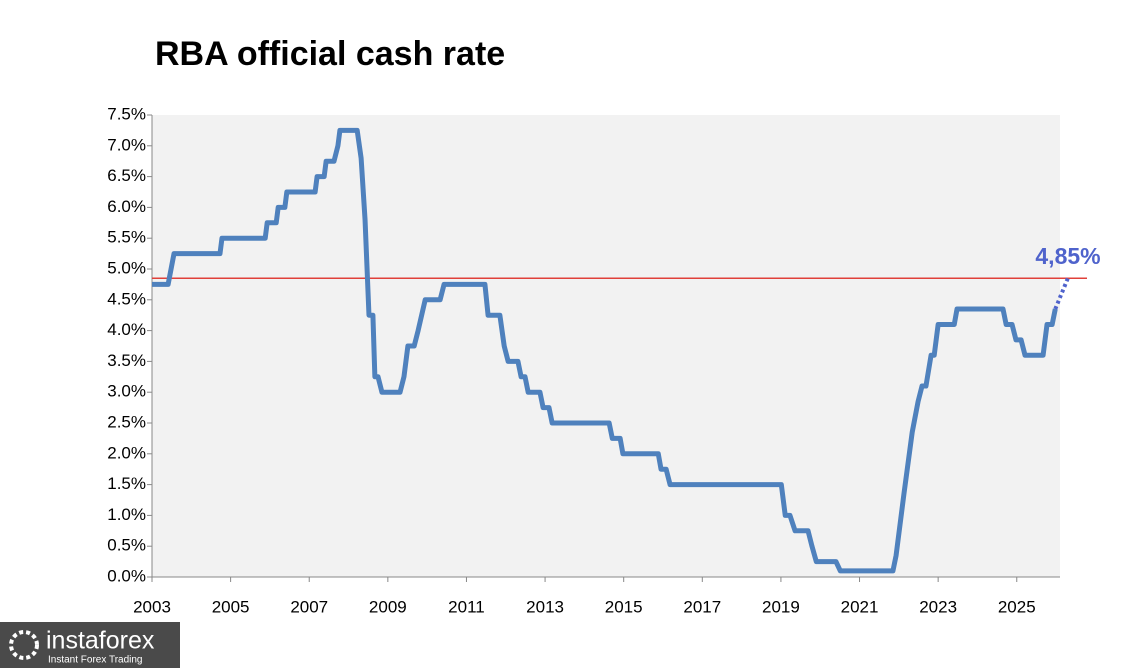 Image resolution: width=1148 pixels, height=668 pixels. I want to click on y-tick-label: 0.5%, so click(126, 545).